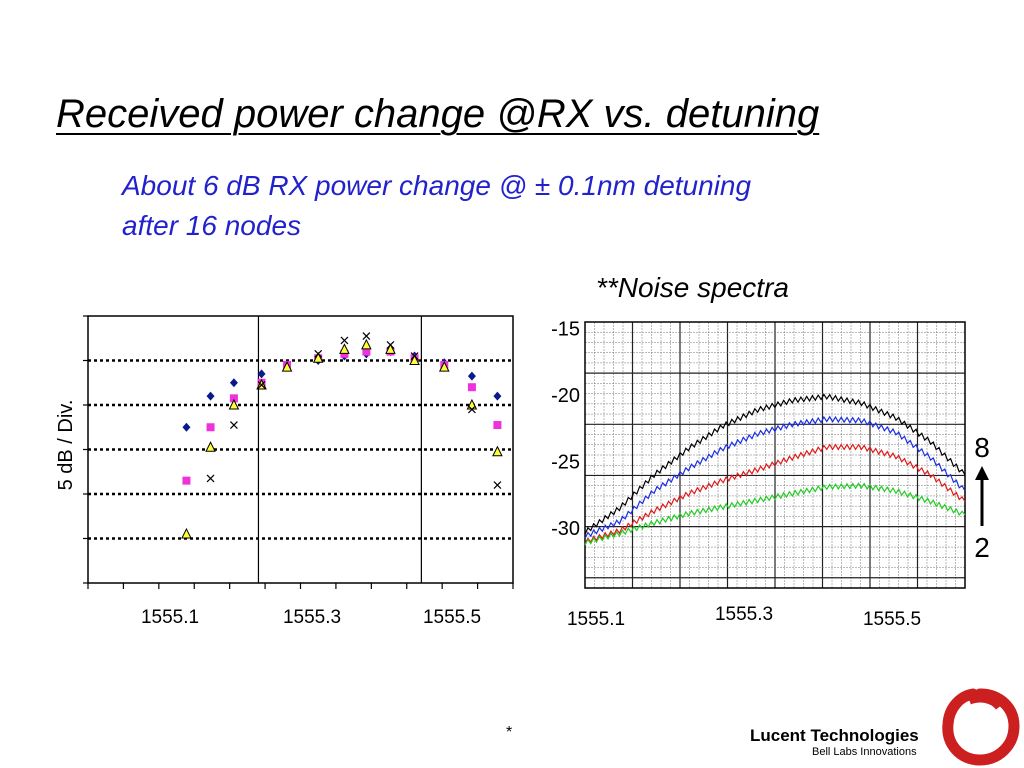  What do you see at coordinates (565, 463) in the screenshot?
I see `y-tick-label: -25` at bounding box center [565, 463].